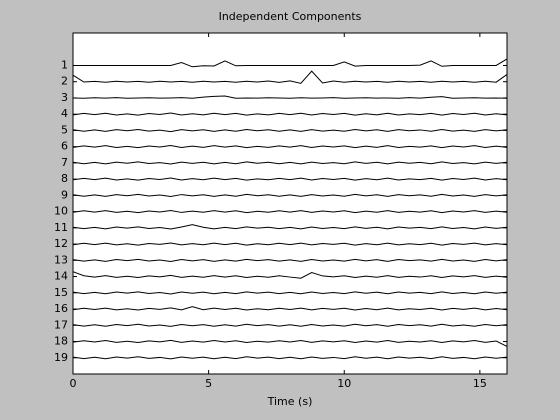  I want to click on chart-title: Independent Components, so click(290, 16).